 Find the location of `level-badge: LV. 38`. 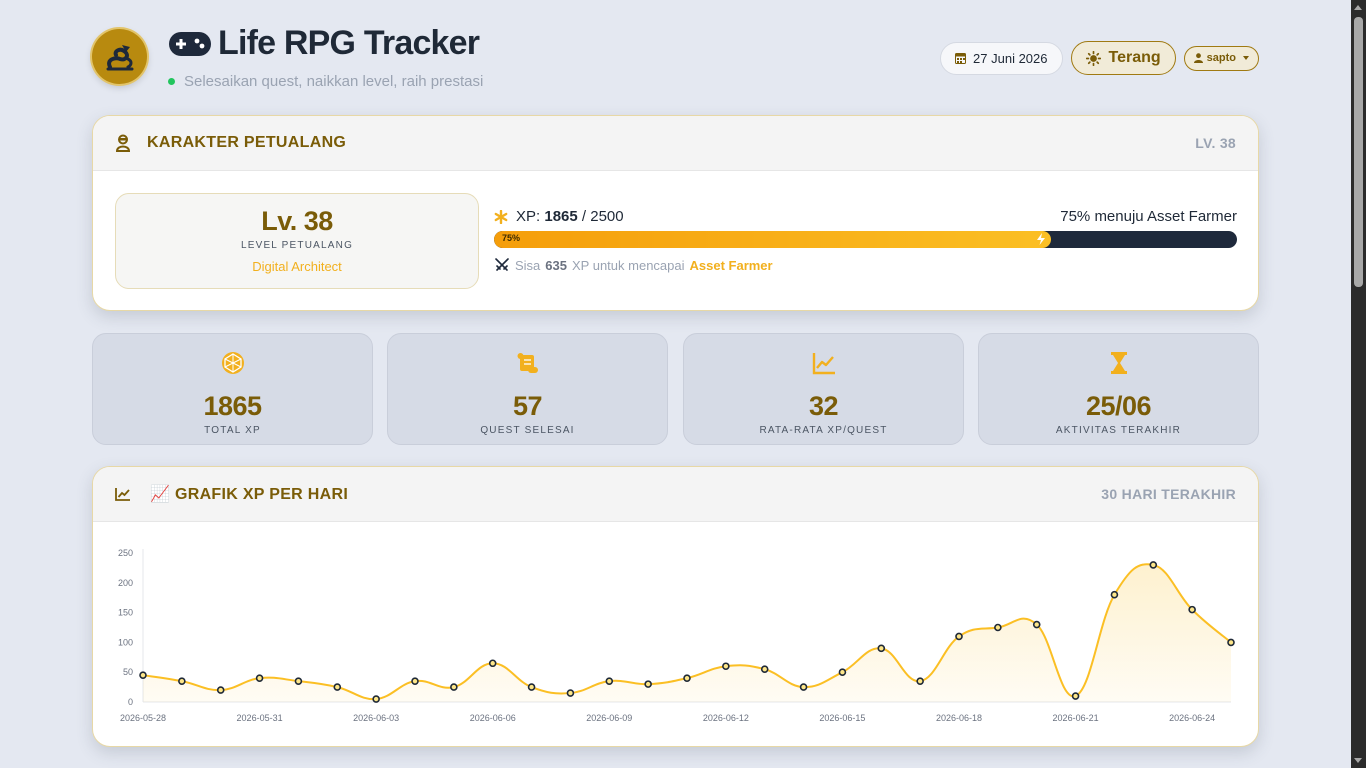

level-badge: LV. 38 is located at coordinates (1215, 143).